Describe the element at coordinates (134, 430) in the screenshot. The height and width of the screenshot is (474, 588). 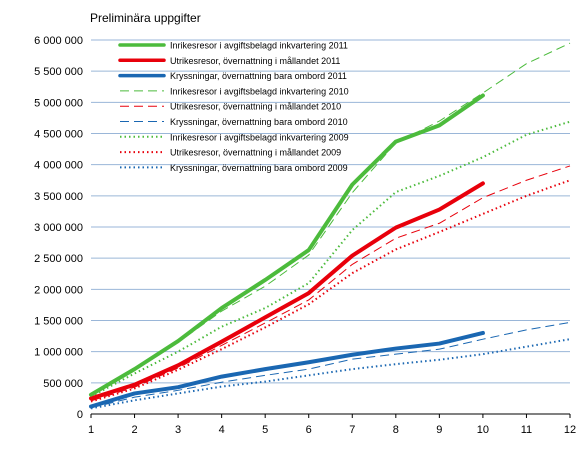
I see `x-tick-label: 2` at that location.